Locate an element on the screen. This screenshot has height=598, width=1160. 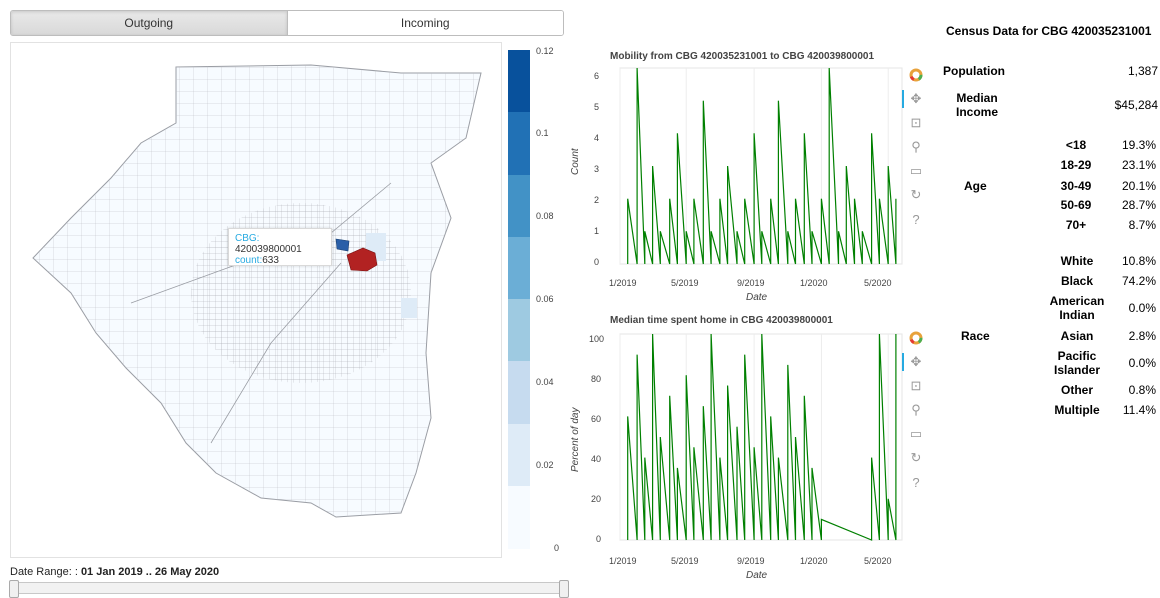
tooltip-count-value: 633 is located at coordinates (270, 260).